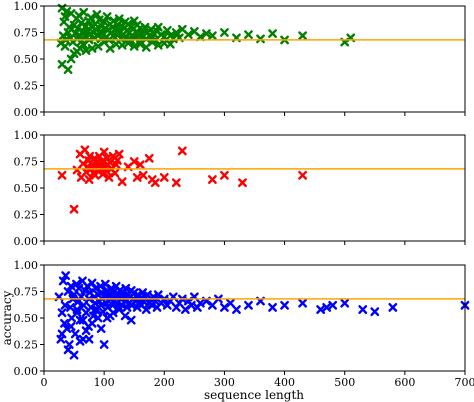  What do you see at coordinates (284, 382) in the screenshot?
I see `x-tick-label: 400` at bounding box center [284, 382].